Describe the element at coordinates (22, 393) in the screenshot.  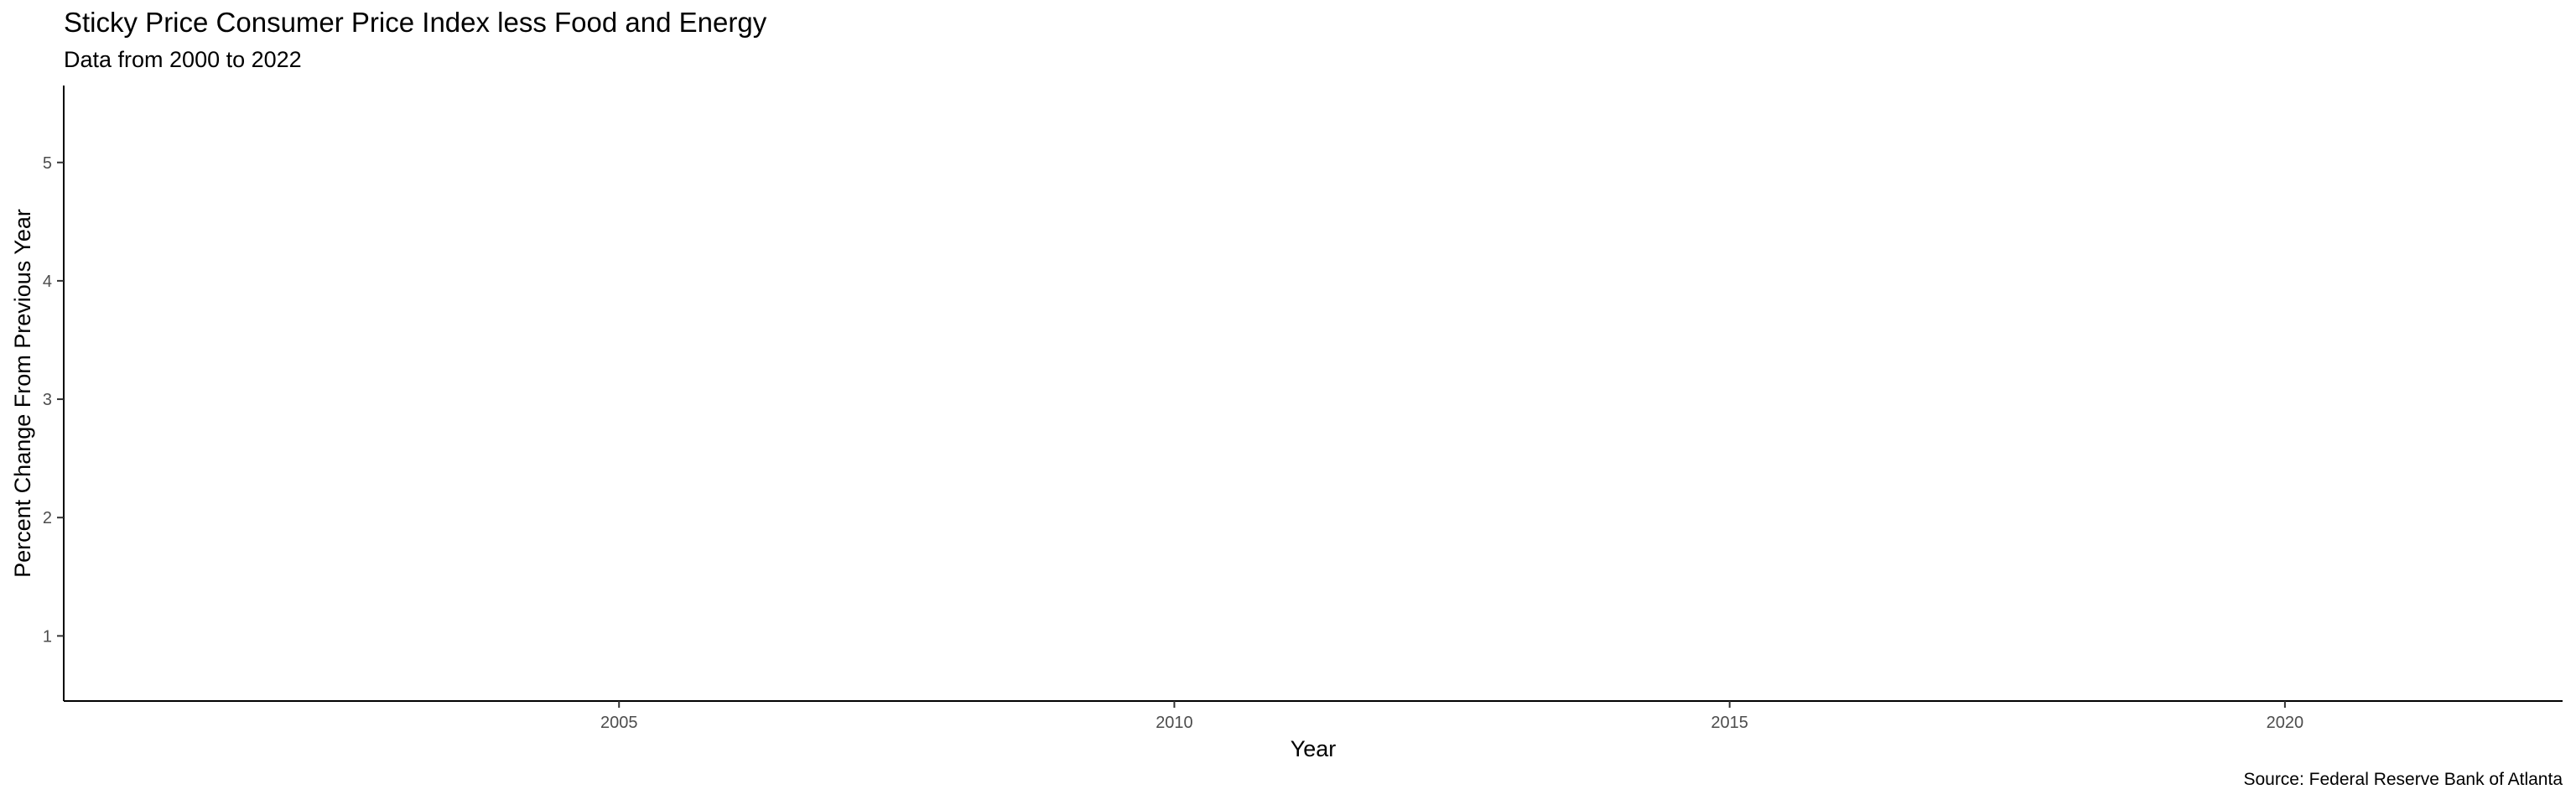
I see `y-axis-title: Percent Change From Previous Year` at that location.